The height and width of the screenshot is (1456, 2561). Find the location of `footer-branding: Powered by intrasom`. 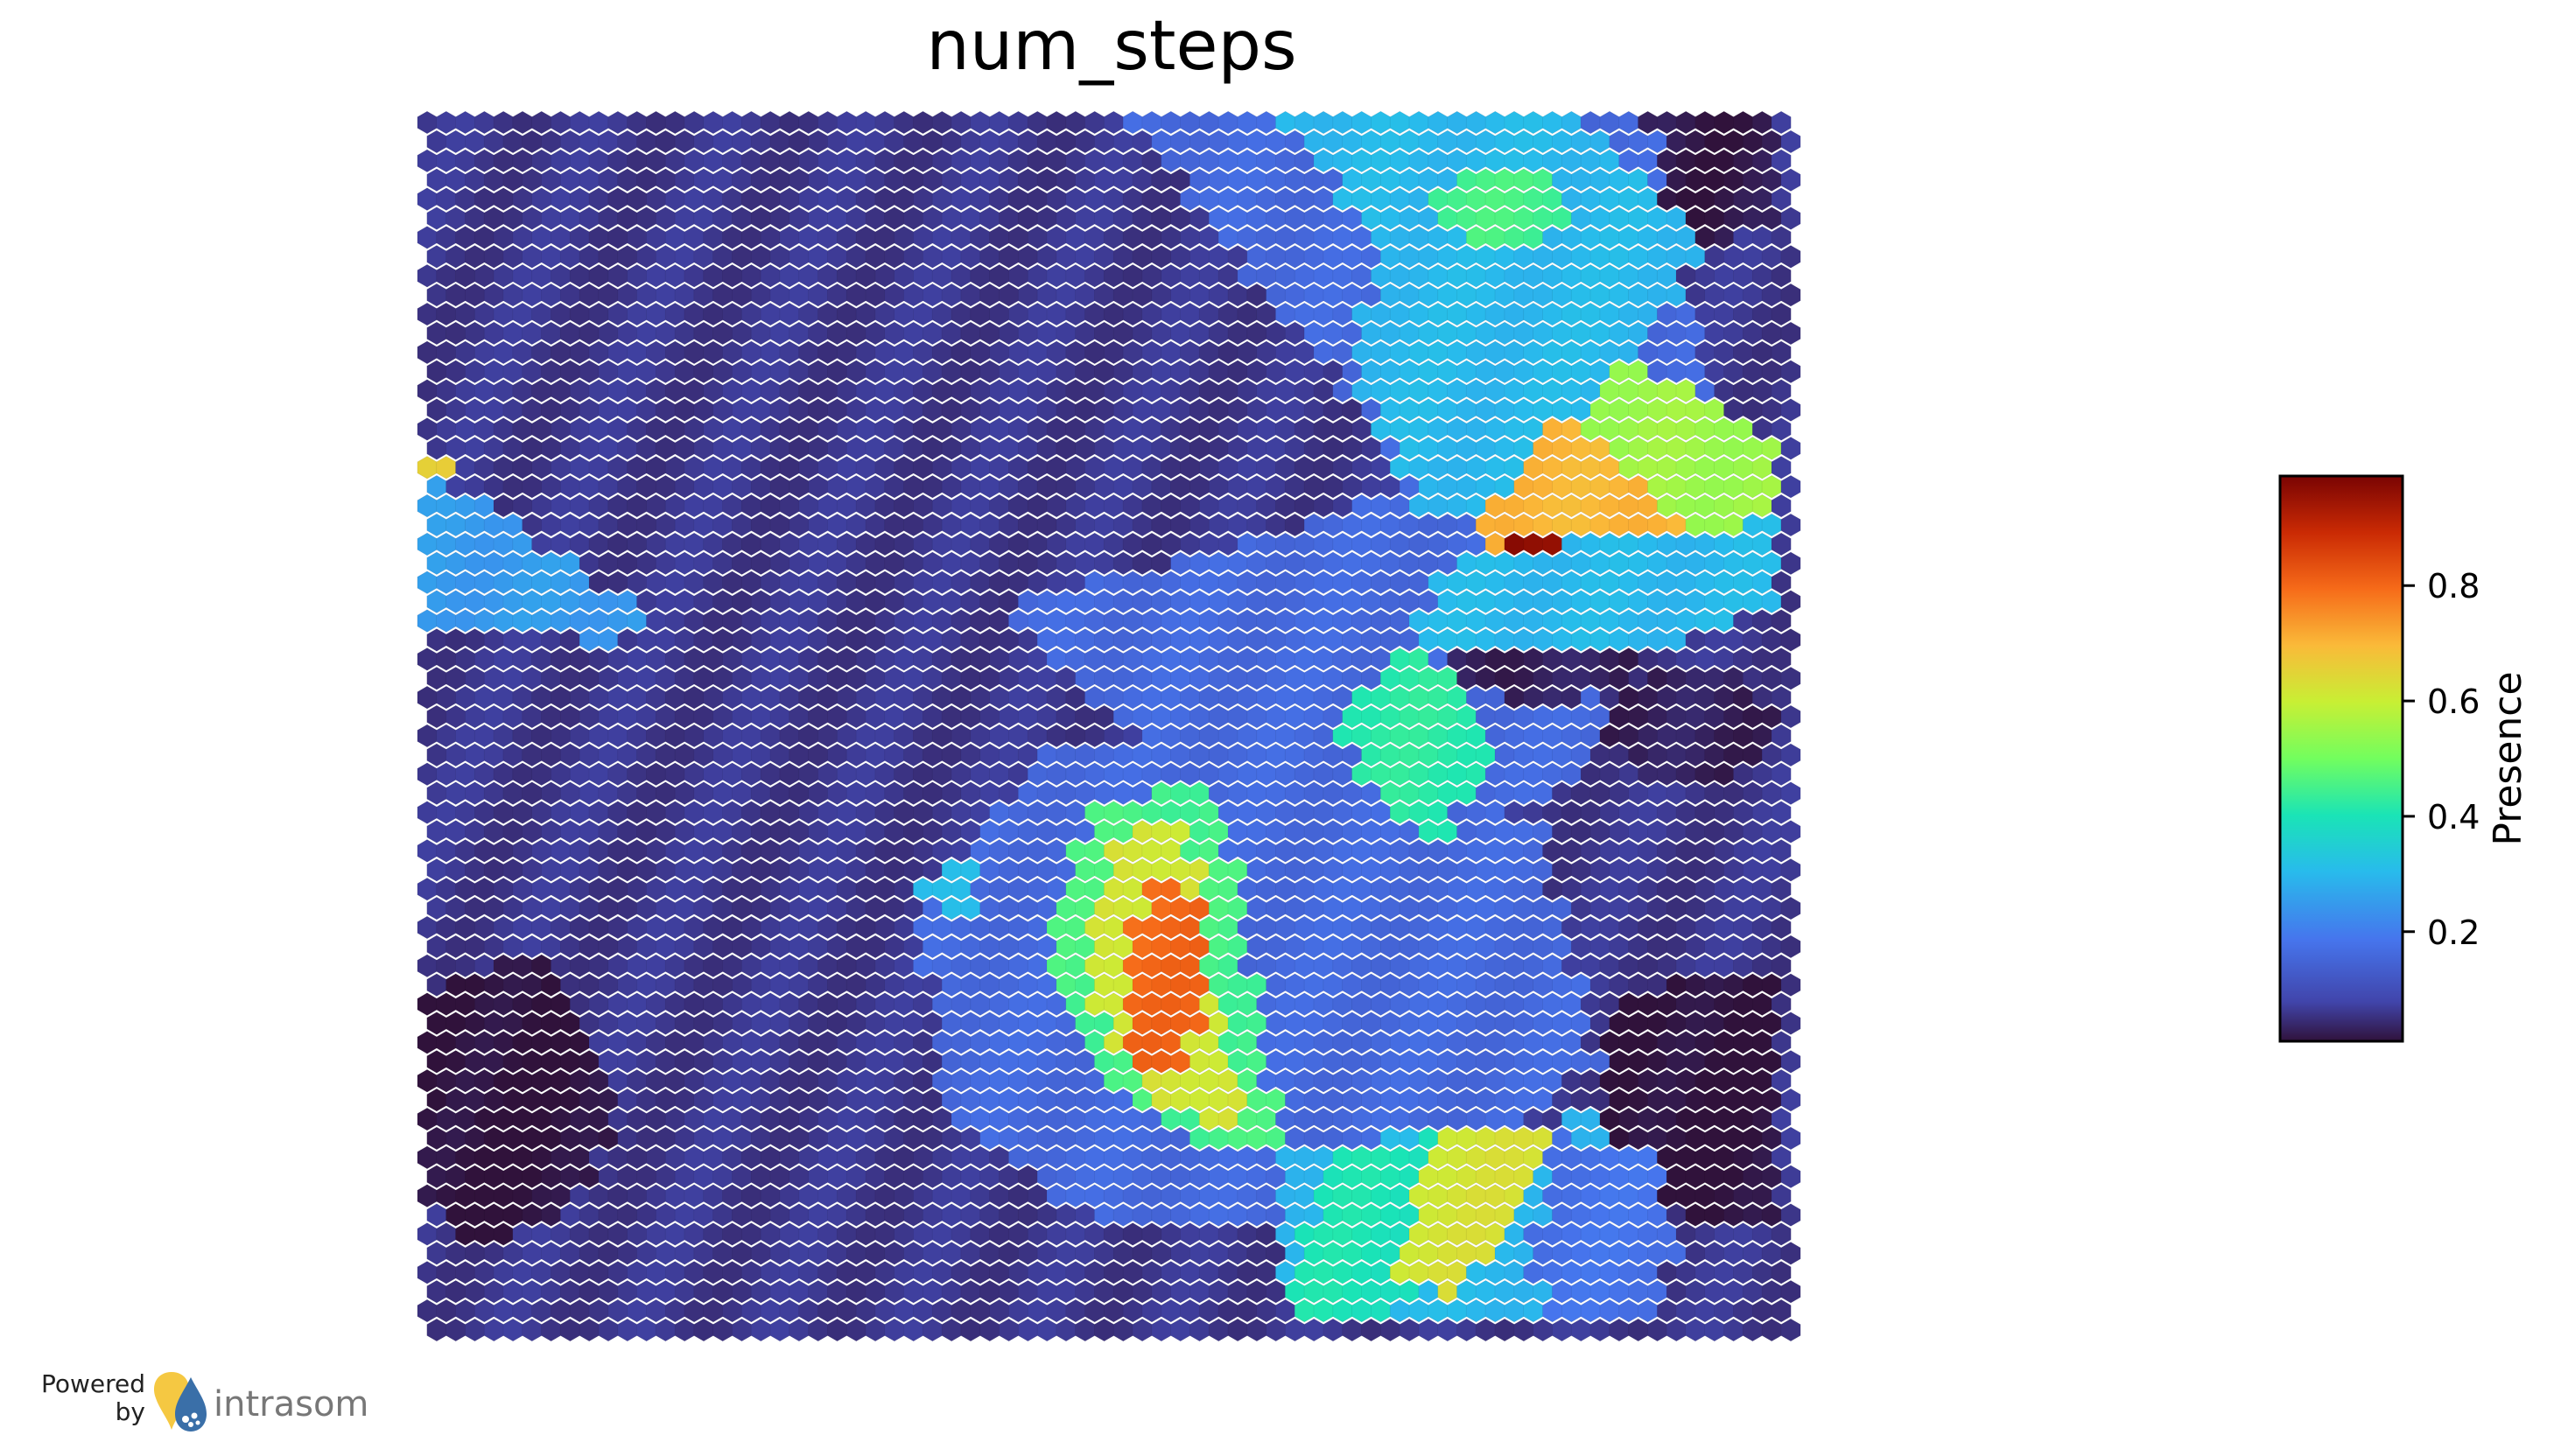

footer-branding: Powered by intrasom is located at coordinates (207, 1400).